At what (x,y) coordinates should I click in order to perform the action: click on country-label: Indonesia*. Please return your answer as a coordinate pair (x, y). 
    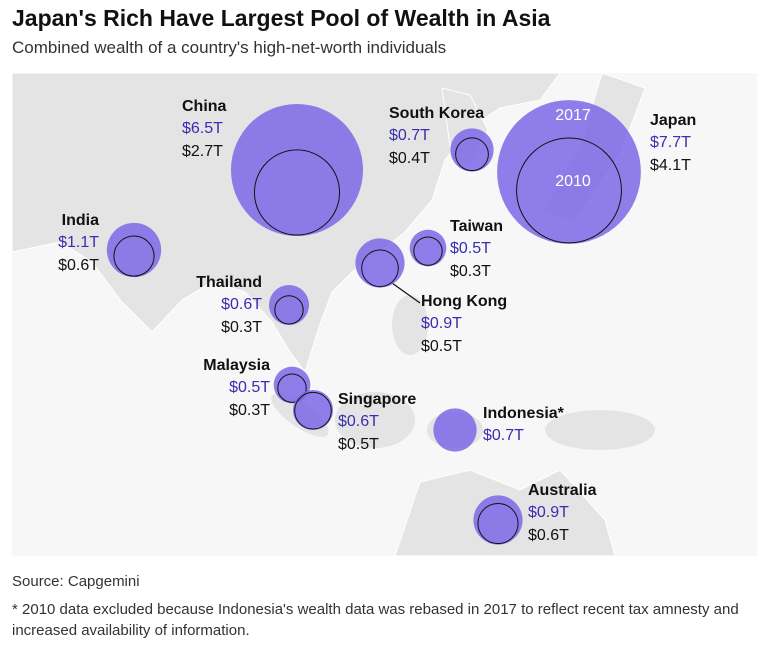
    Looking at the image, I should click on (524, 413).